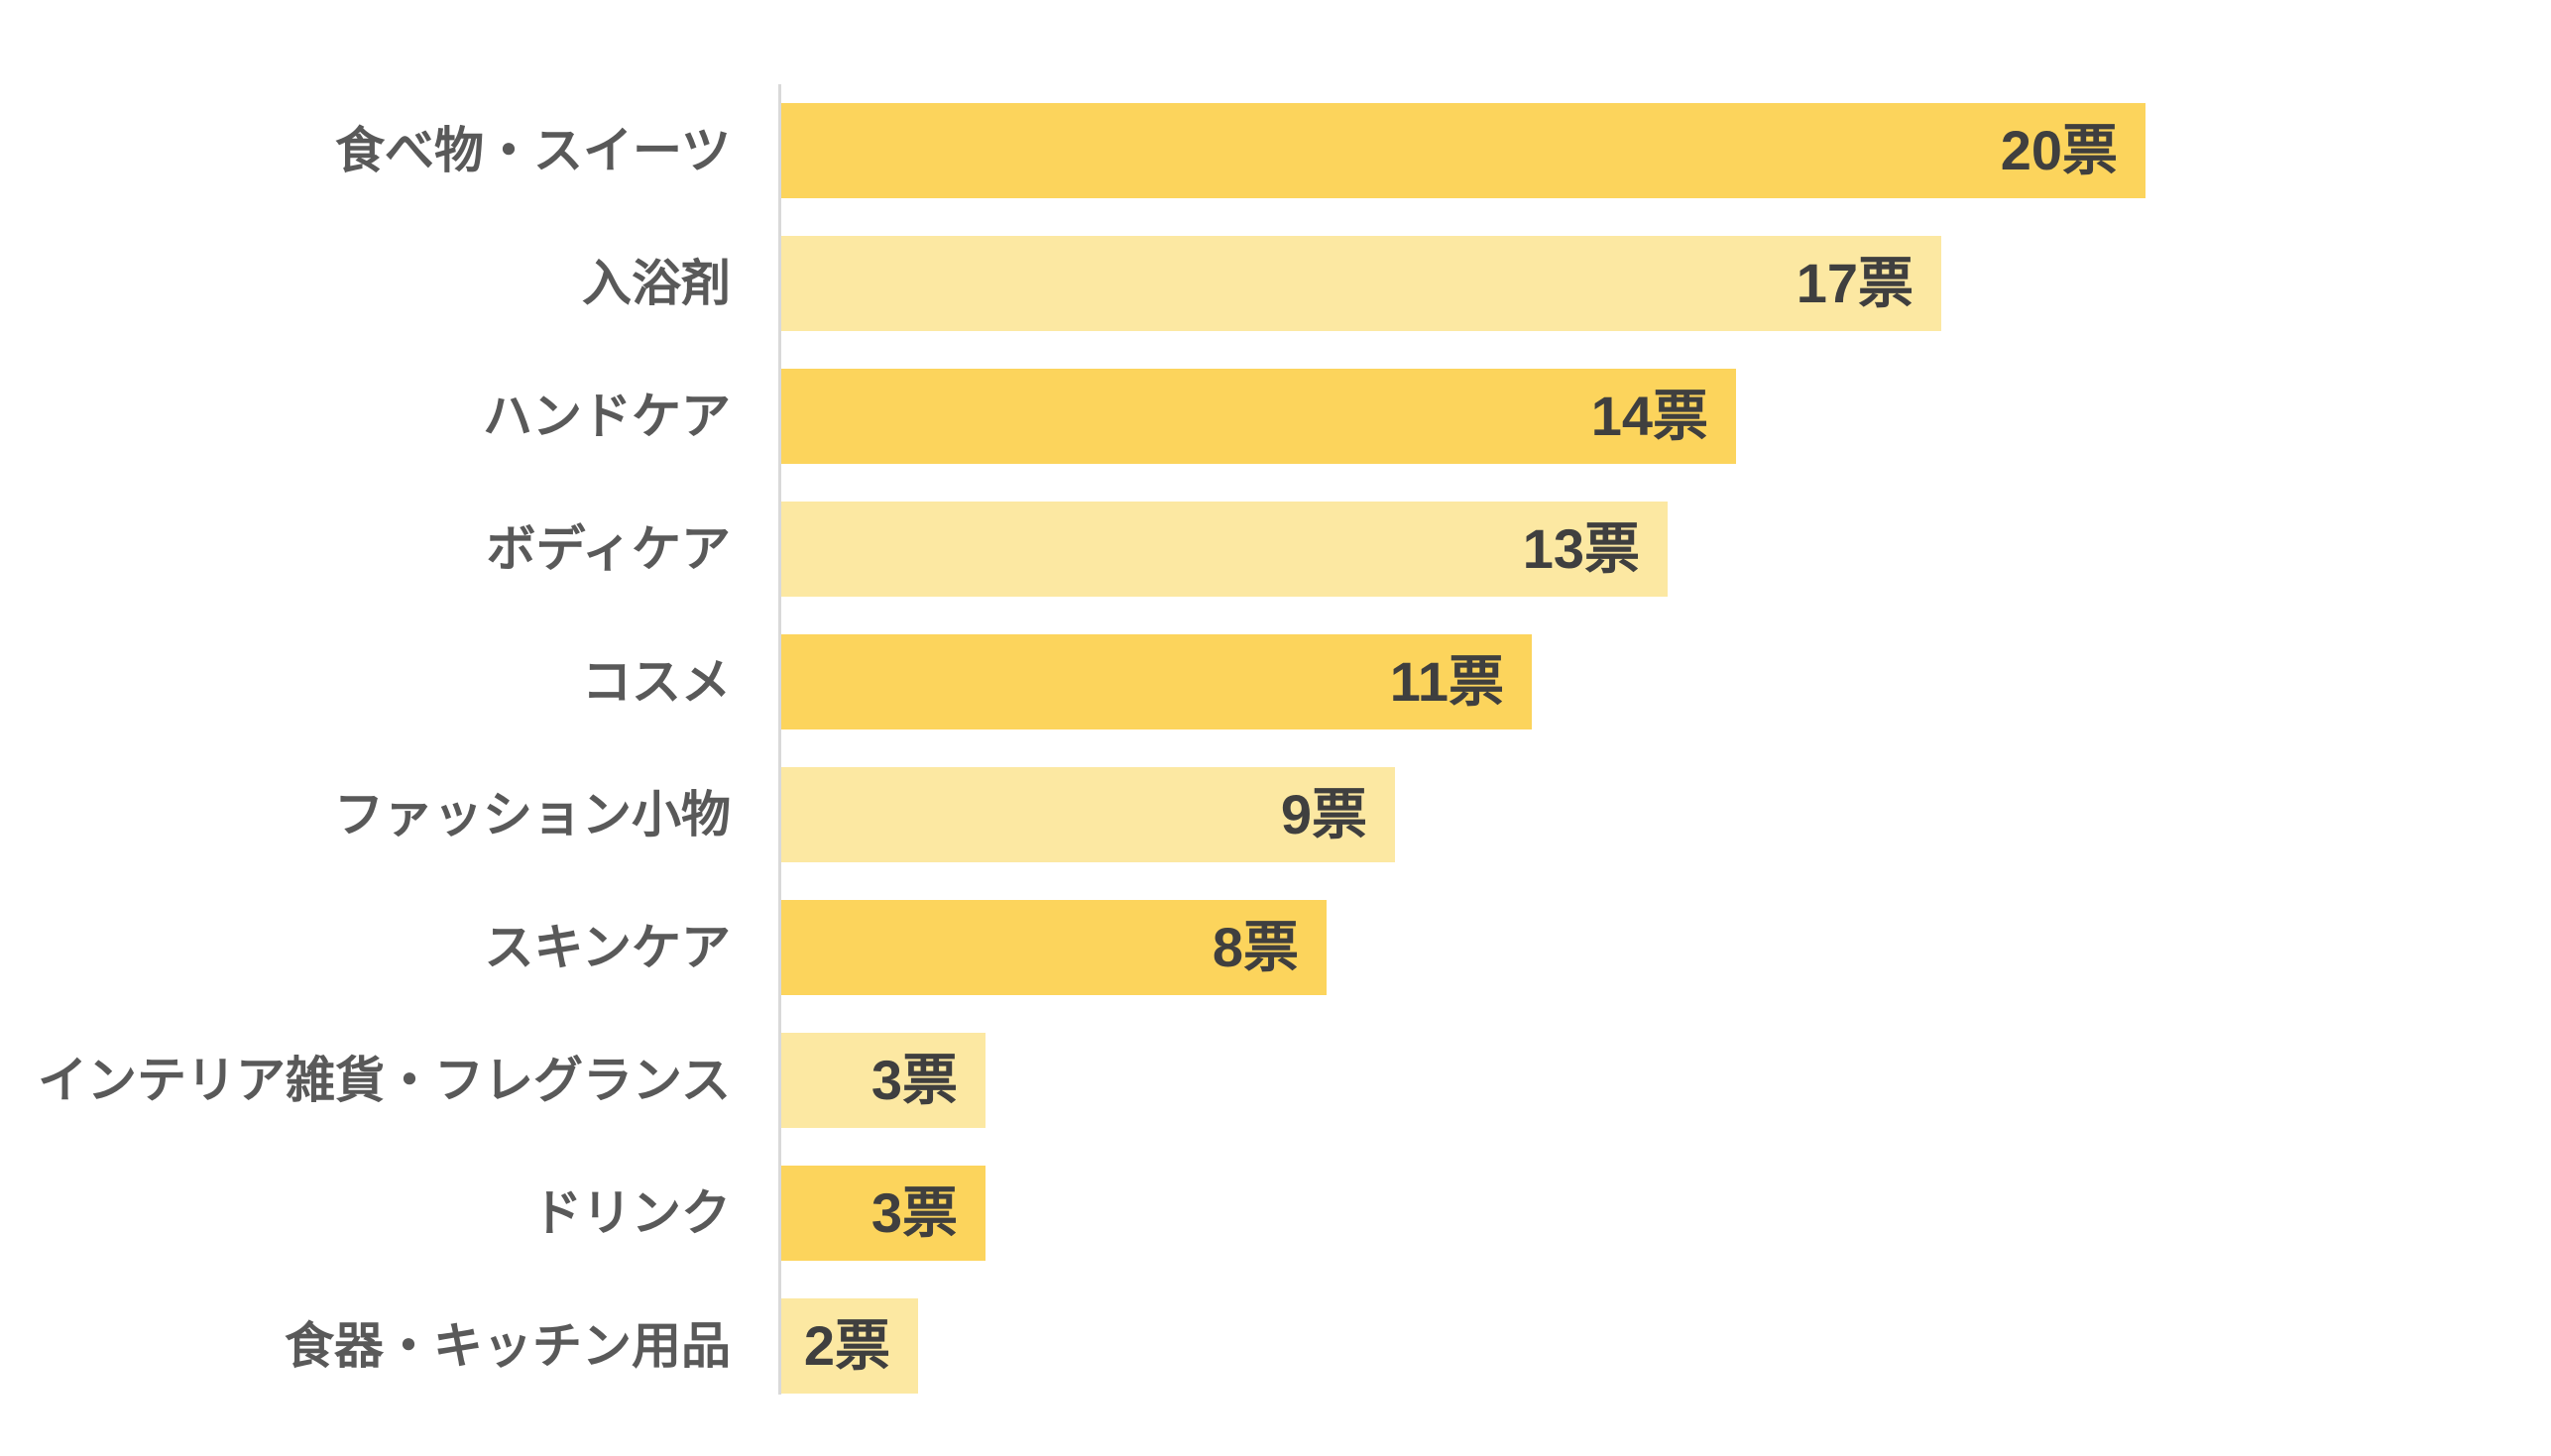  Describe the element at coordinates (846, 1345) in the screenshot. I see `value-label: 2票` at that location.